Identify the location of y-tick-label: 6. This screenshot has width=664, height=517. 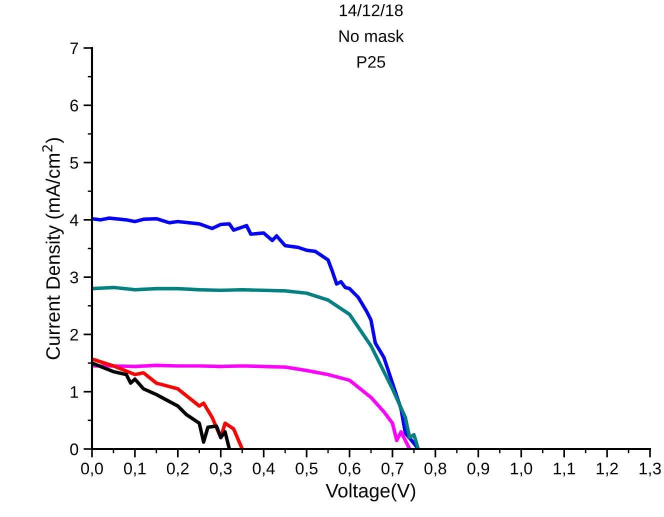
(74, 106).